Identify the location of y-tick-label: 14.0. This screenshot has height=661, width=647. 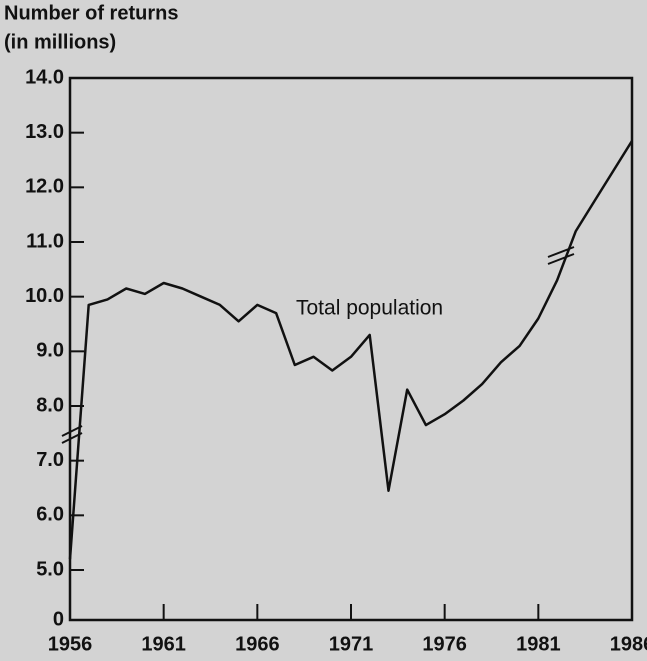
(44, 77).